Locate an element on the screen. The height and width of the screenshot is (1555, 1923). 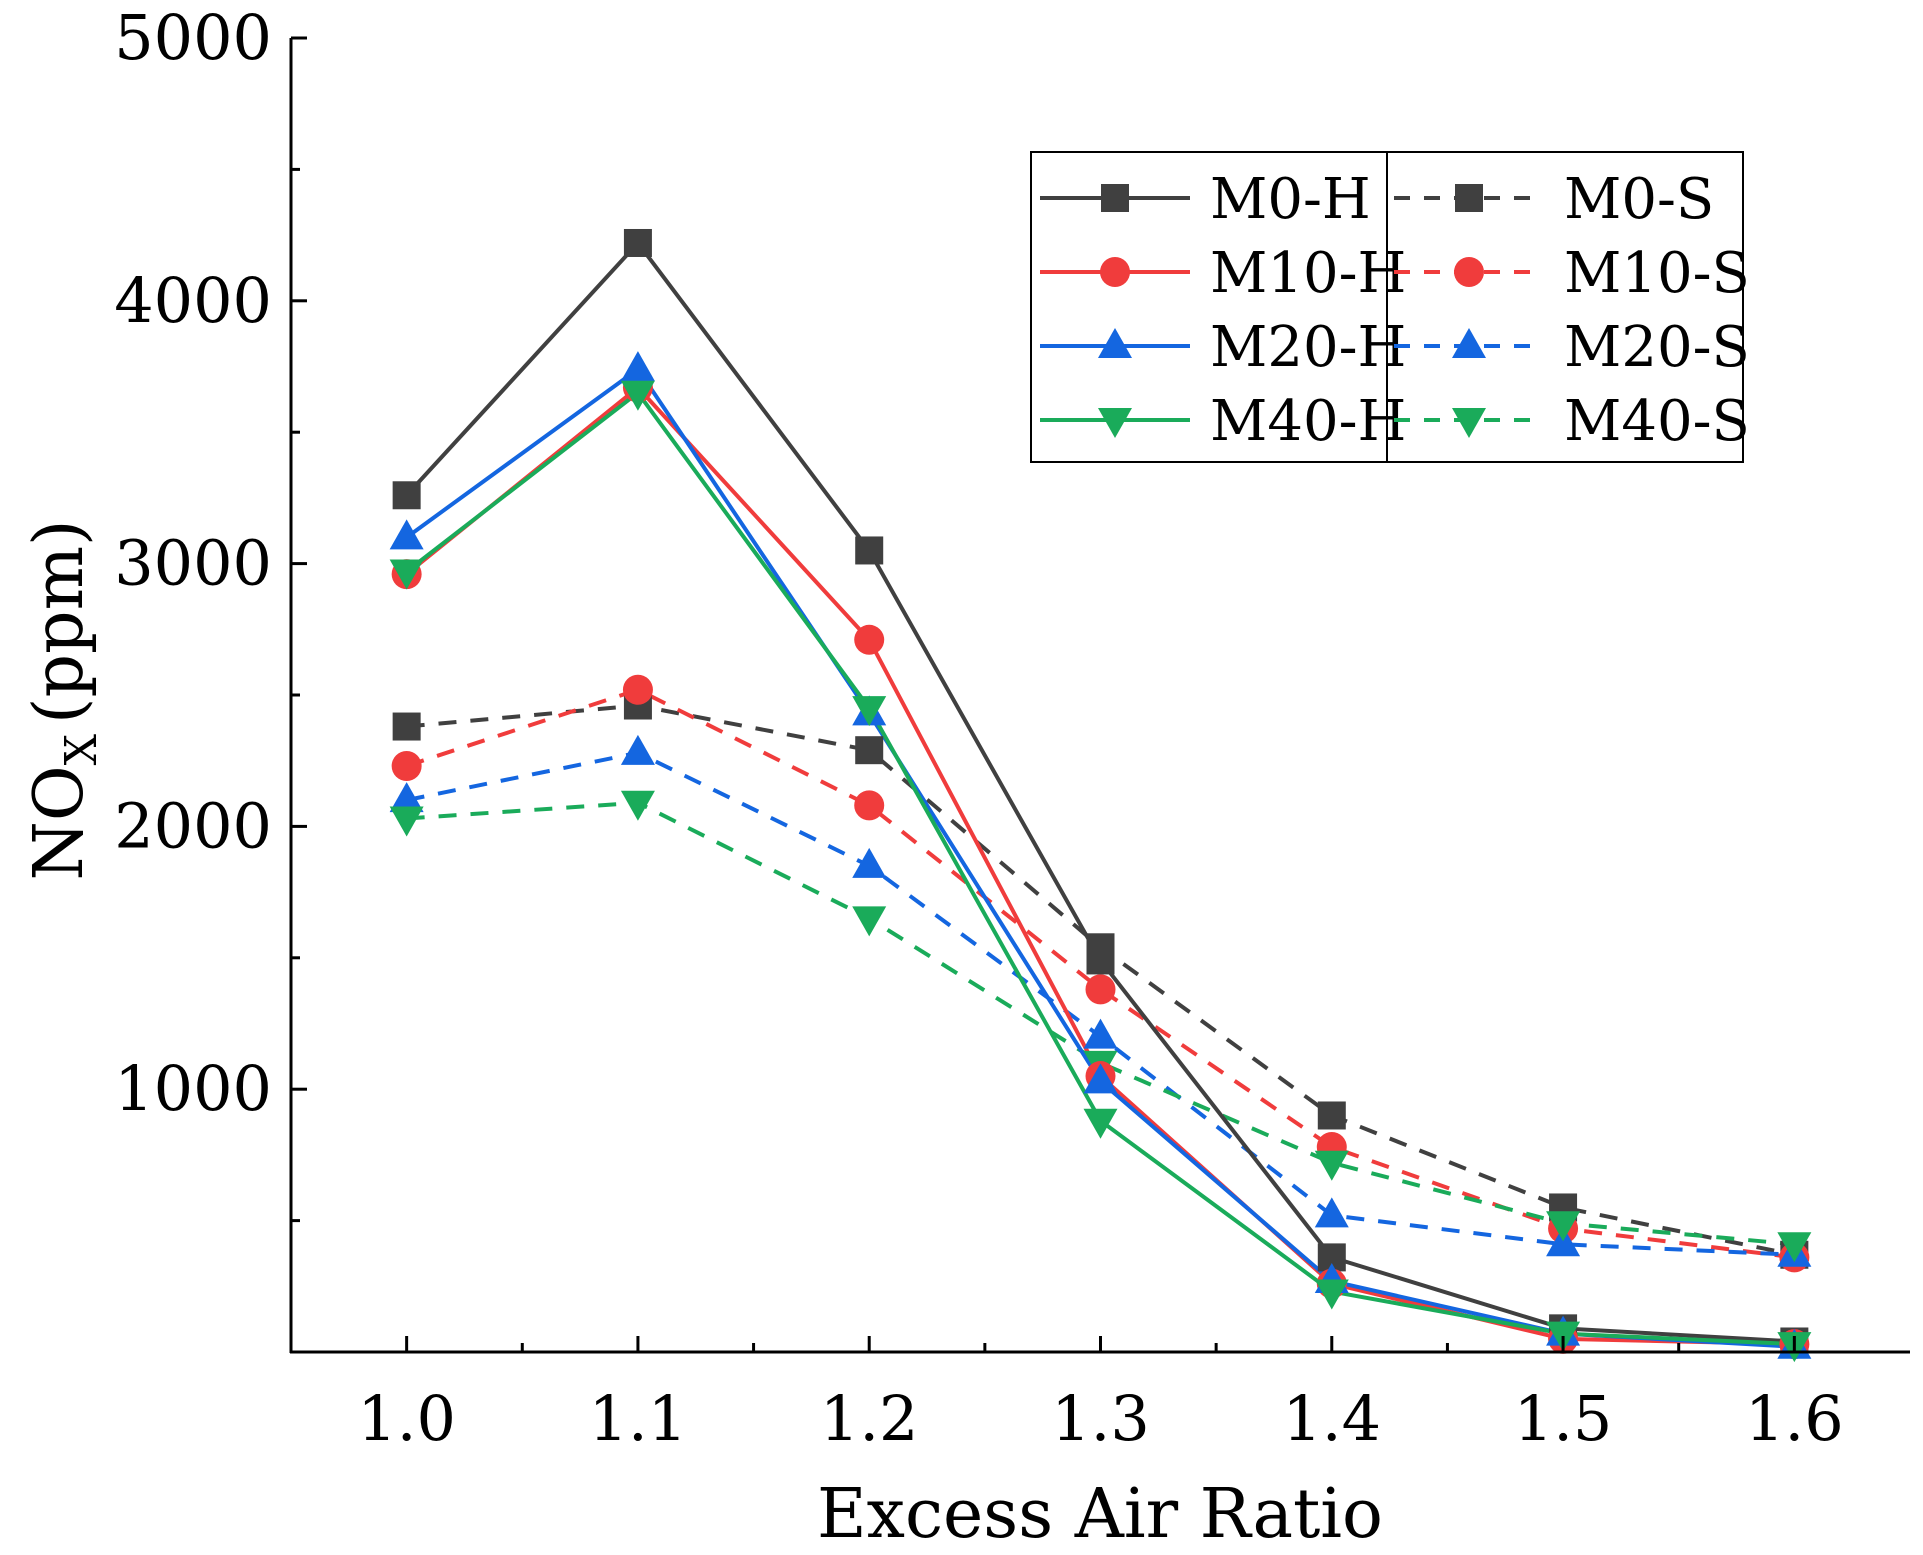
y-axis-title: NOX (ppm) is located at coordinates (63, 699).